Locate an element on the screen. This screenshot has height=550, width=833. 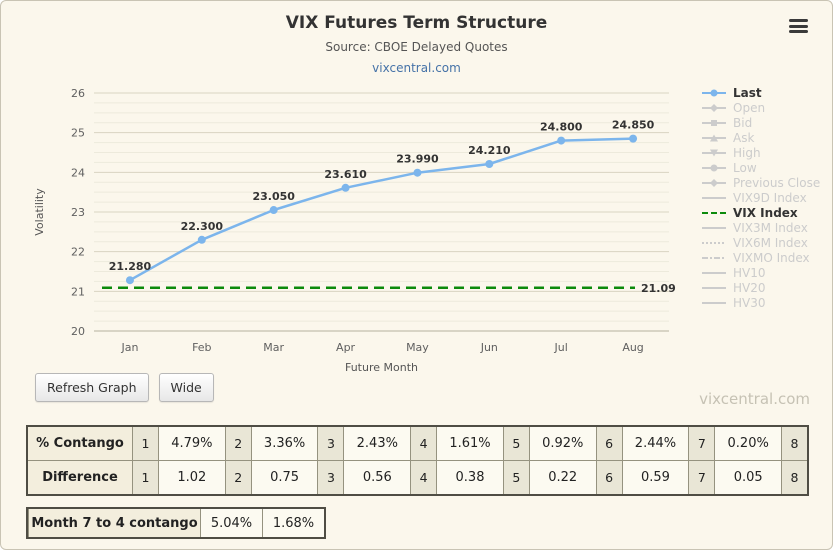
legend-item-label: Bid is located at coordinates (743, 122).